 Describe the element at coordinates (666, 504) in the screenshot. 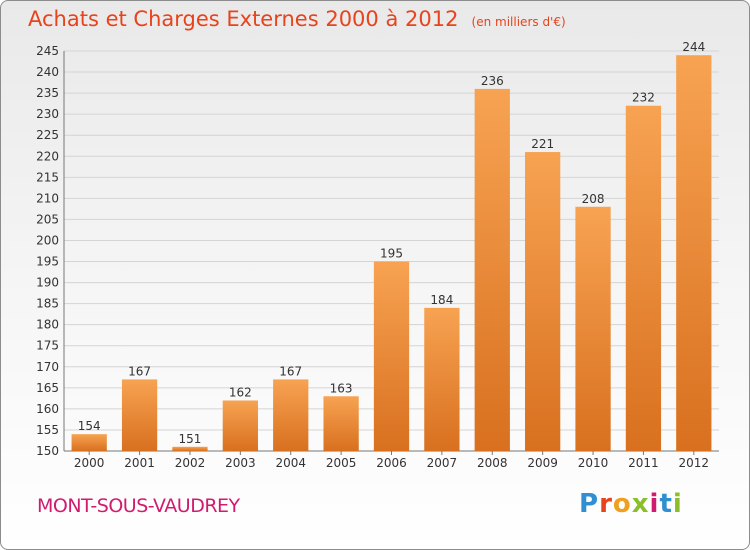

I see `logo-letter: t` at that location.